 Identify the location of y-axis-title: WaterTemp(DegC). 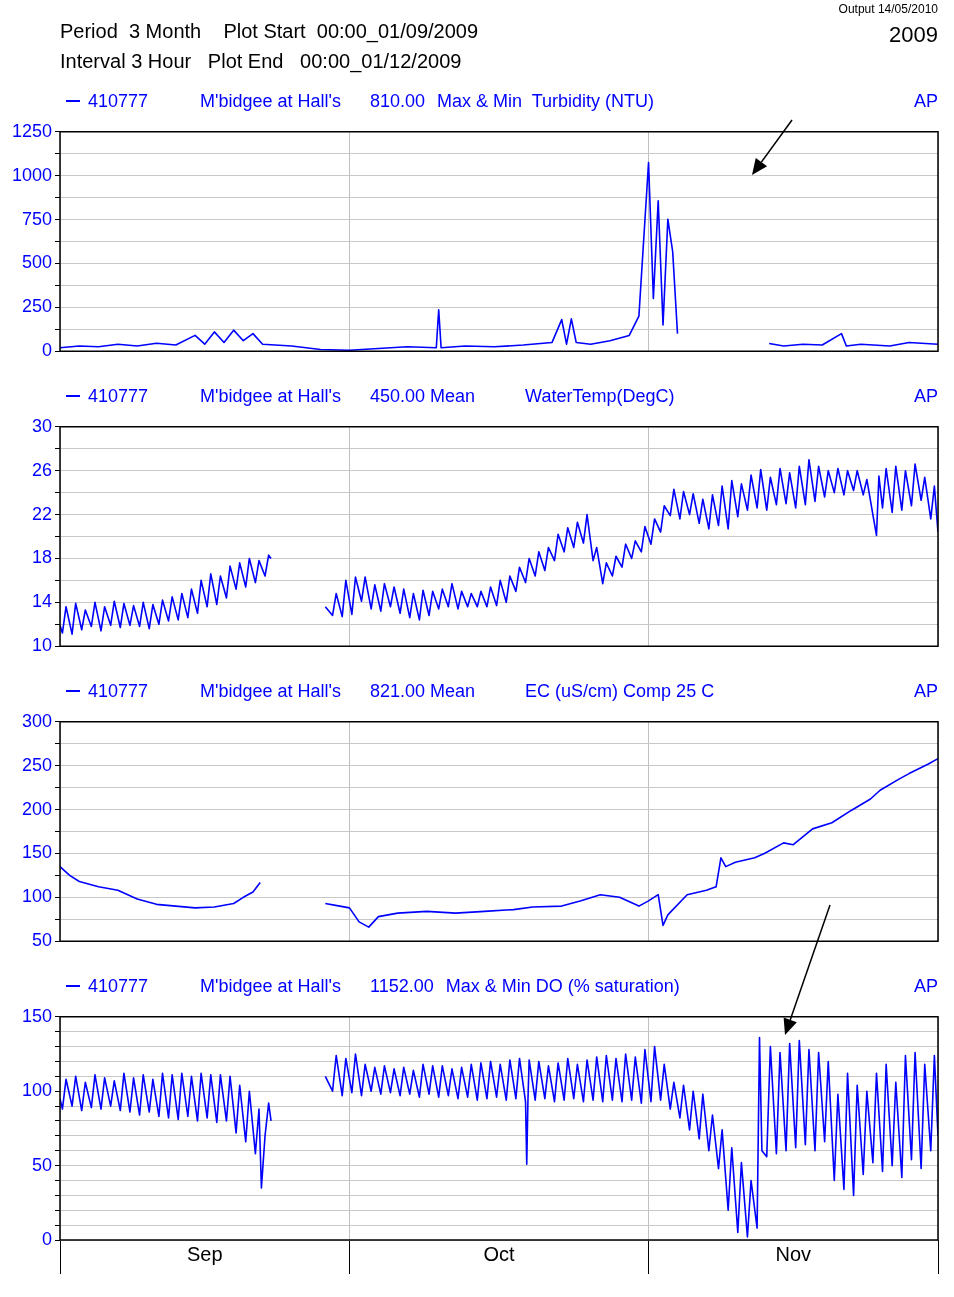
(600, 396).